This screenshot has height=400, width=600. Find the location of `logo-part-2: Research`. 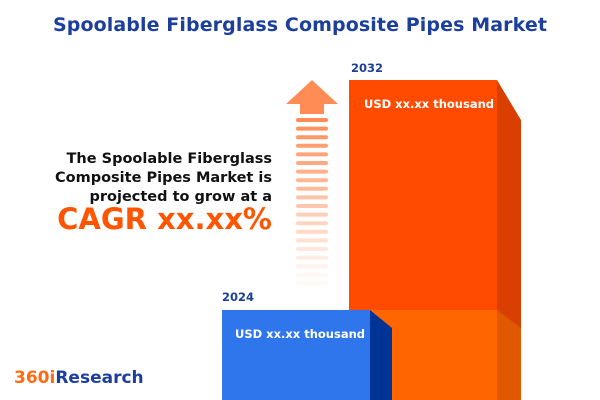

logo-part-2: Research is located at coordinates (99, 378).